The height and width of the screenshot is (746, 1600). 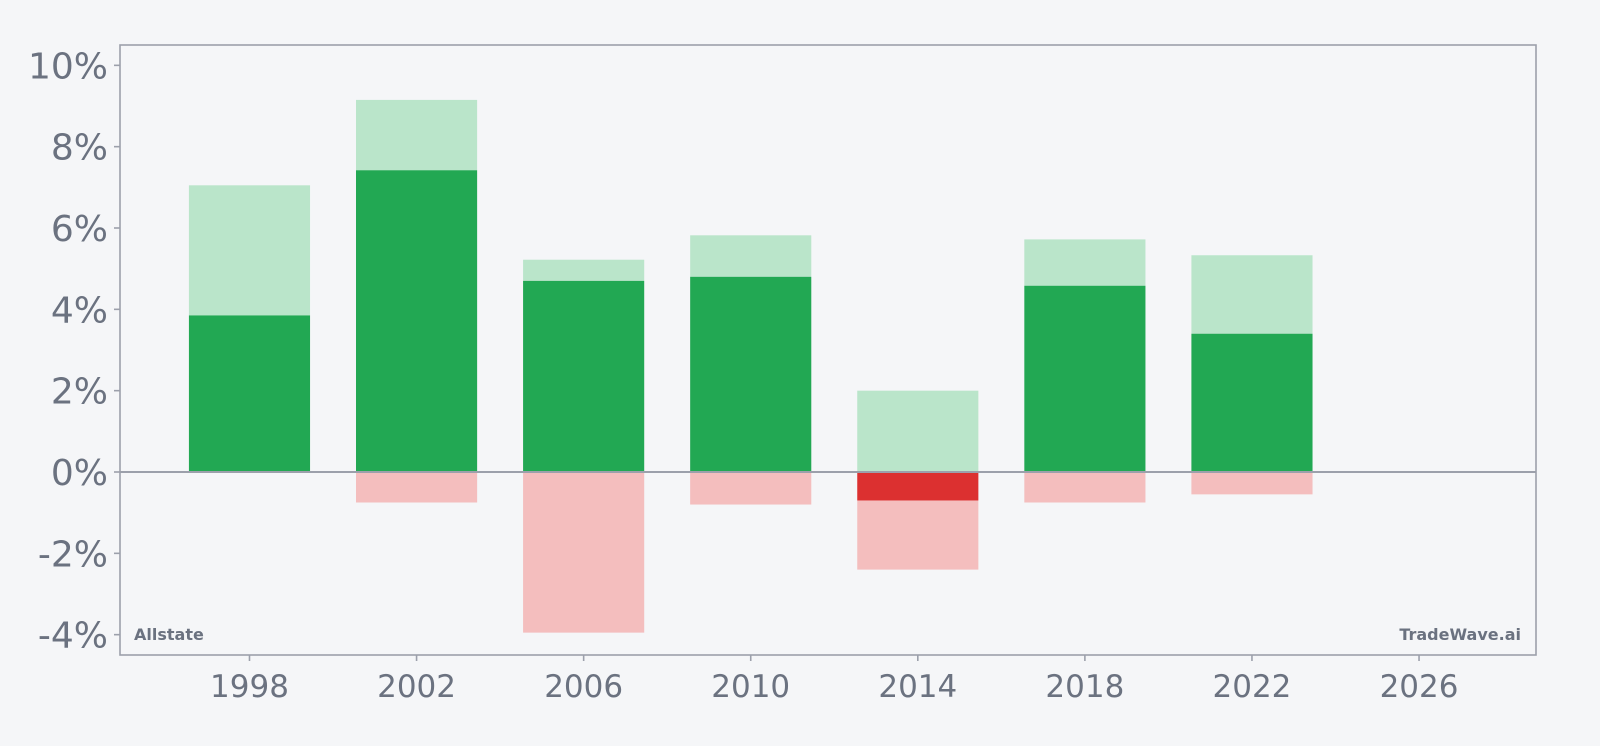 I want to click on x-tick-label: 2026, so click(x=1419, y=687).